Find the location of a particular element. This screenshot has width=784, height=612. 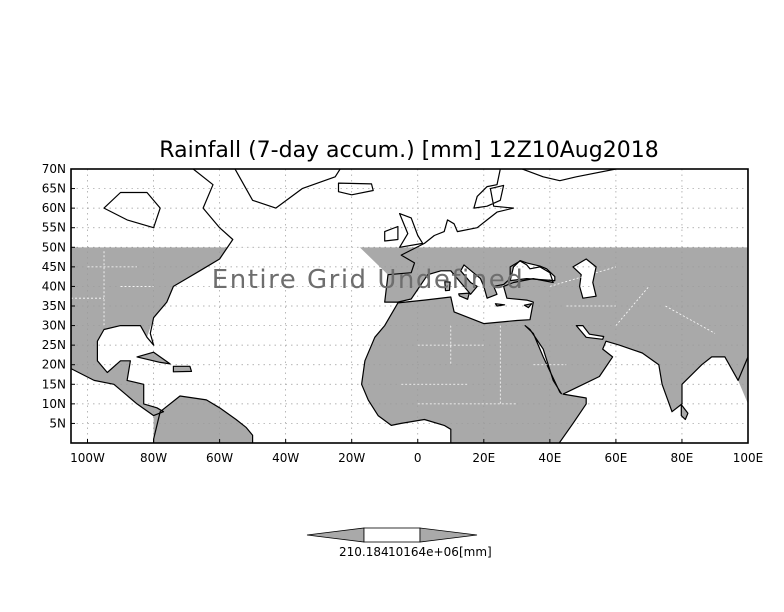

red-sea-coastline is located at coordinates (543, 360).